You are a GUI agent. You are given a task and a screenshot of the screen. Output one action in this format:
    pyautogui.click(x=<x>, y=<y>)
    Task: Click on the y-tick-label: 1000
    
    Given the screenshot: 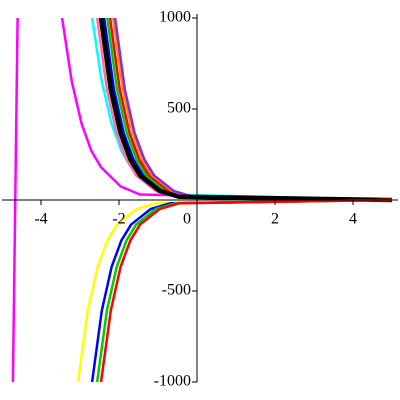 What is the action you would take?
    pyautogui.click(x=175, y=17)
    